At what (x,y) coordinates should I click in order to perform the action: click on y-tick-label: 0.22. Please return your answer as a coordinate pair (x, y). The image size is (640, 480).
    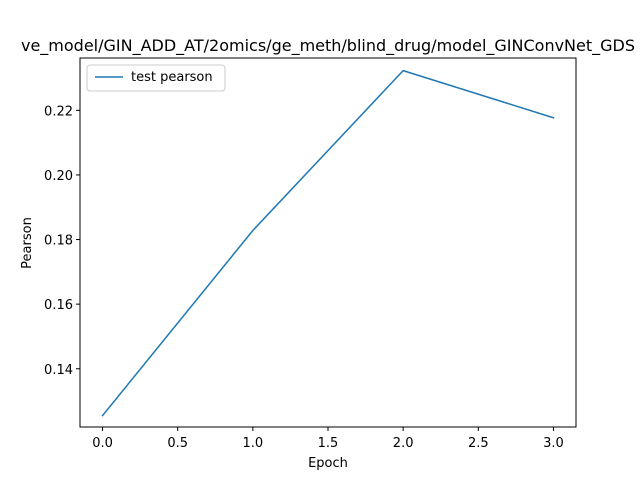
    Looking at the image, I should click on (58, 111).